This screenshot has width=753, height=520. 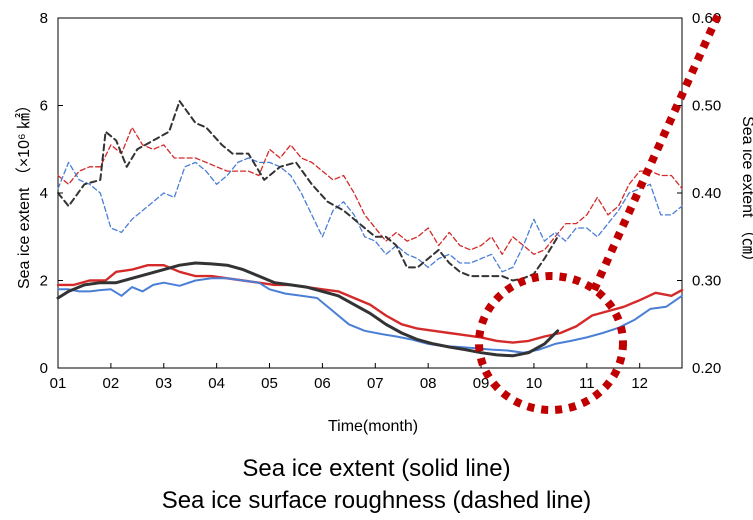 What do you see at coordinates (375, 383) in the screenshot?
I see `x-tick-label: 07` at bounding box center [375, 383].